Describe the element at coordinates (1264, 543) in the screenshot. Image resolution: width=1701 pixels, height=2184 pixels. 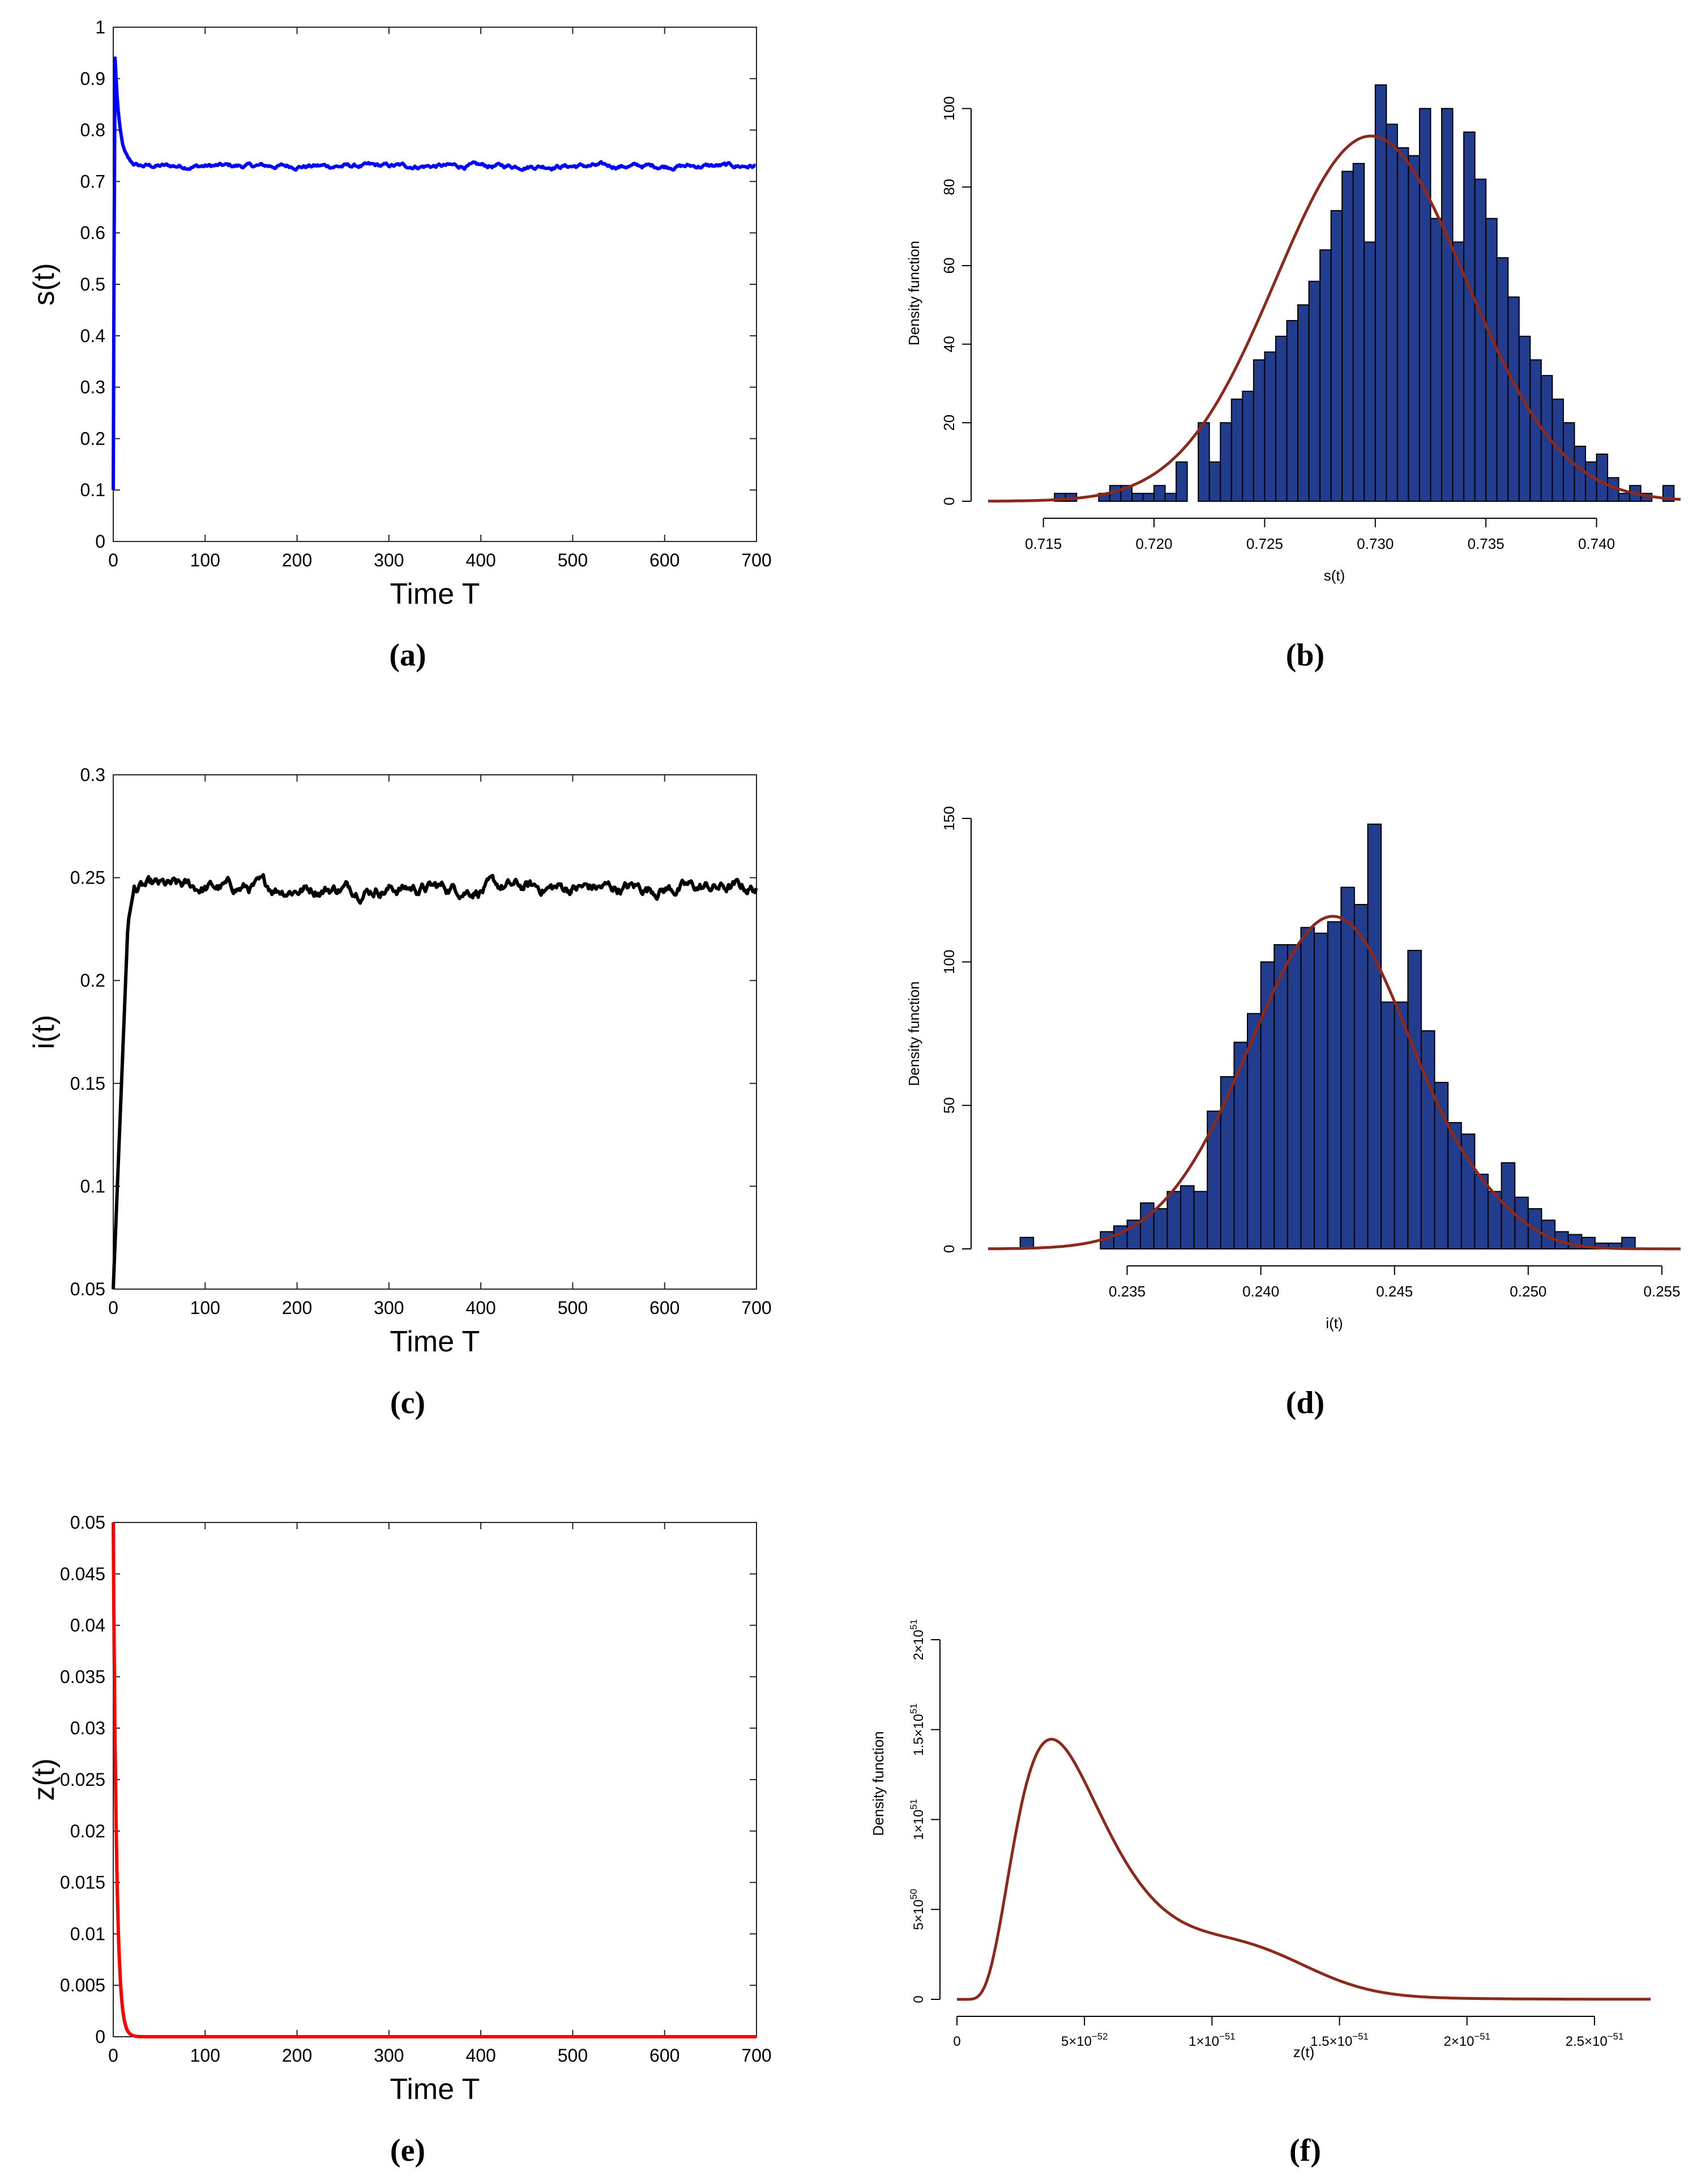
I see `x-tick-label: 0.725` at that location.